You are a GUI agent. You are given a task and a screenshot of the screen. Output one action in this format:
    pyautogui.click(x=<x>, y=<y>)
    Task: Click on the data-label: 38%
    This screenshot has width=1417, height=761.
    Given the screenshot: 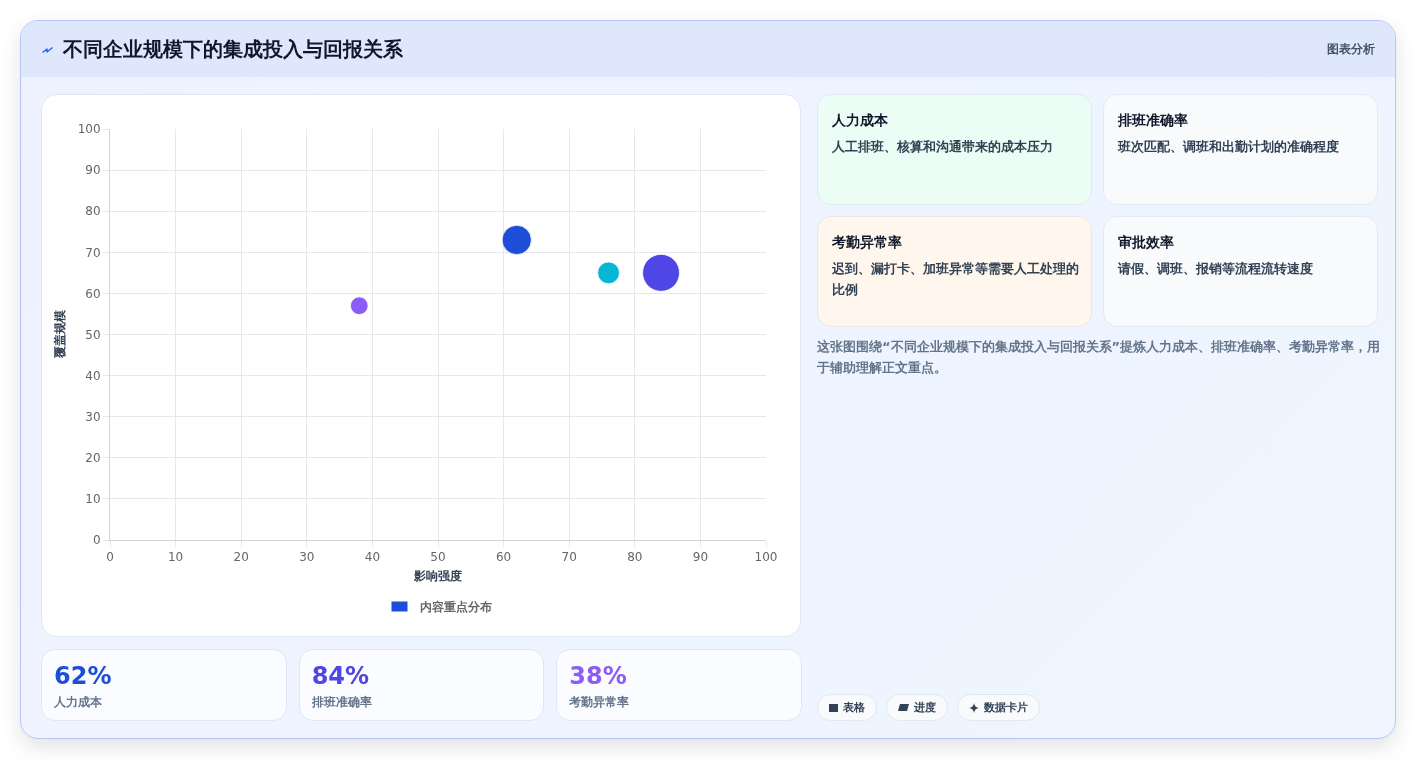 What is the action you would take?
    pyautogui.click(x=598, y=676)
    